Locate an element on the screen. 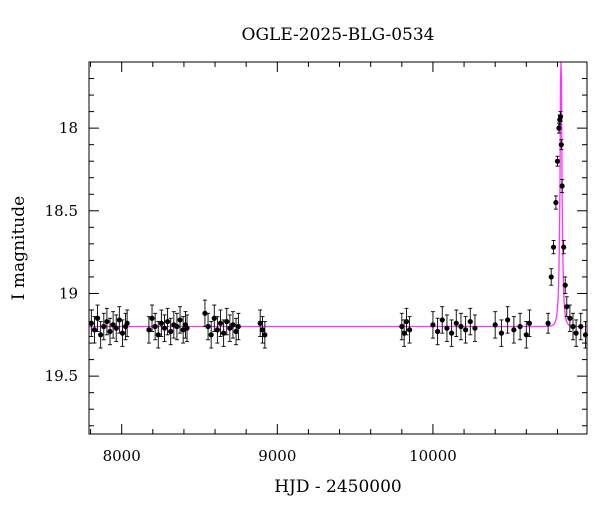 The height and width of the screenshot is (512, 600). y-tick-label: 18 is located at coordinates (68, 128).